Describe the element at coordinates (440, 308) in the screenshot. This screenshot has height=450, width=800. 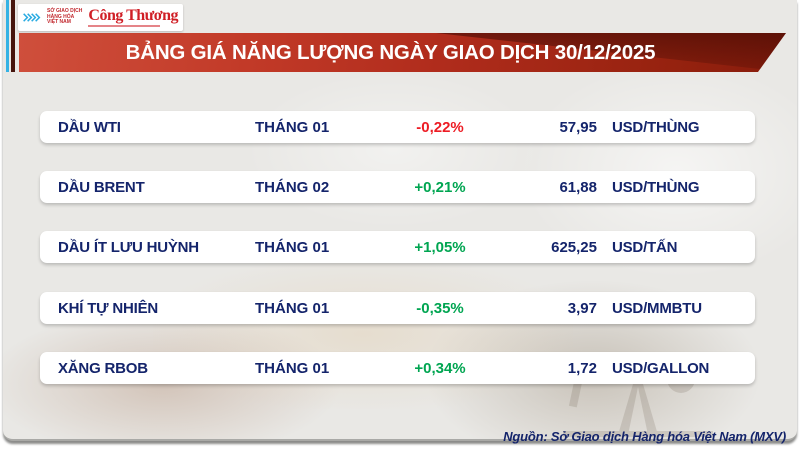
I see `change-percent: -0,35%` at that location.